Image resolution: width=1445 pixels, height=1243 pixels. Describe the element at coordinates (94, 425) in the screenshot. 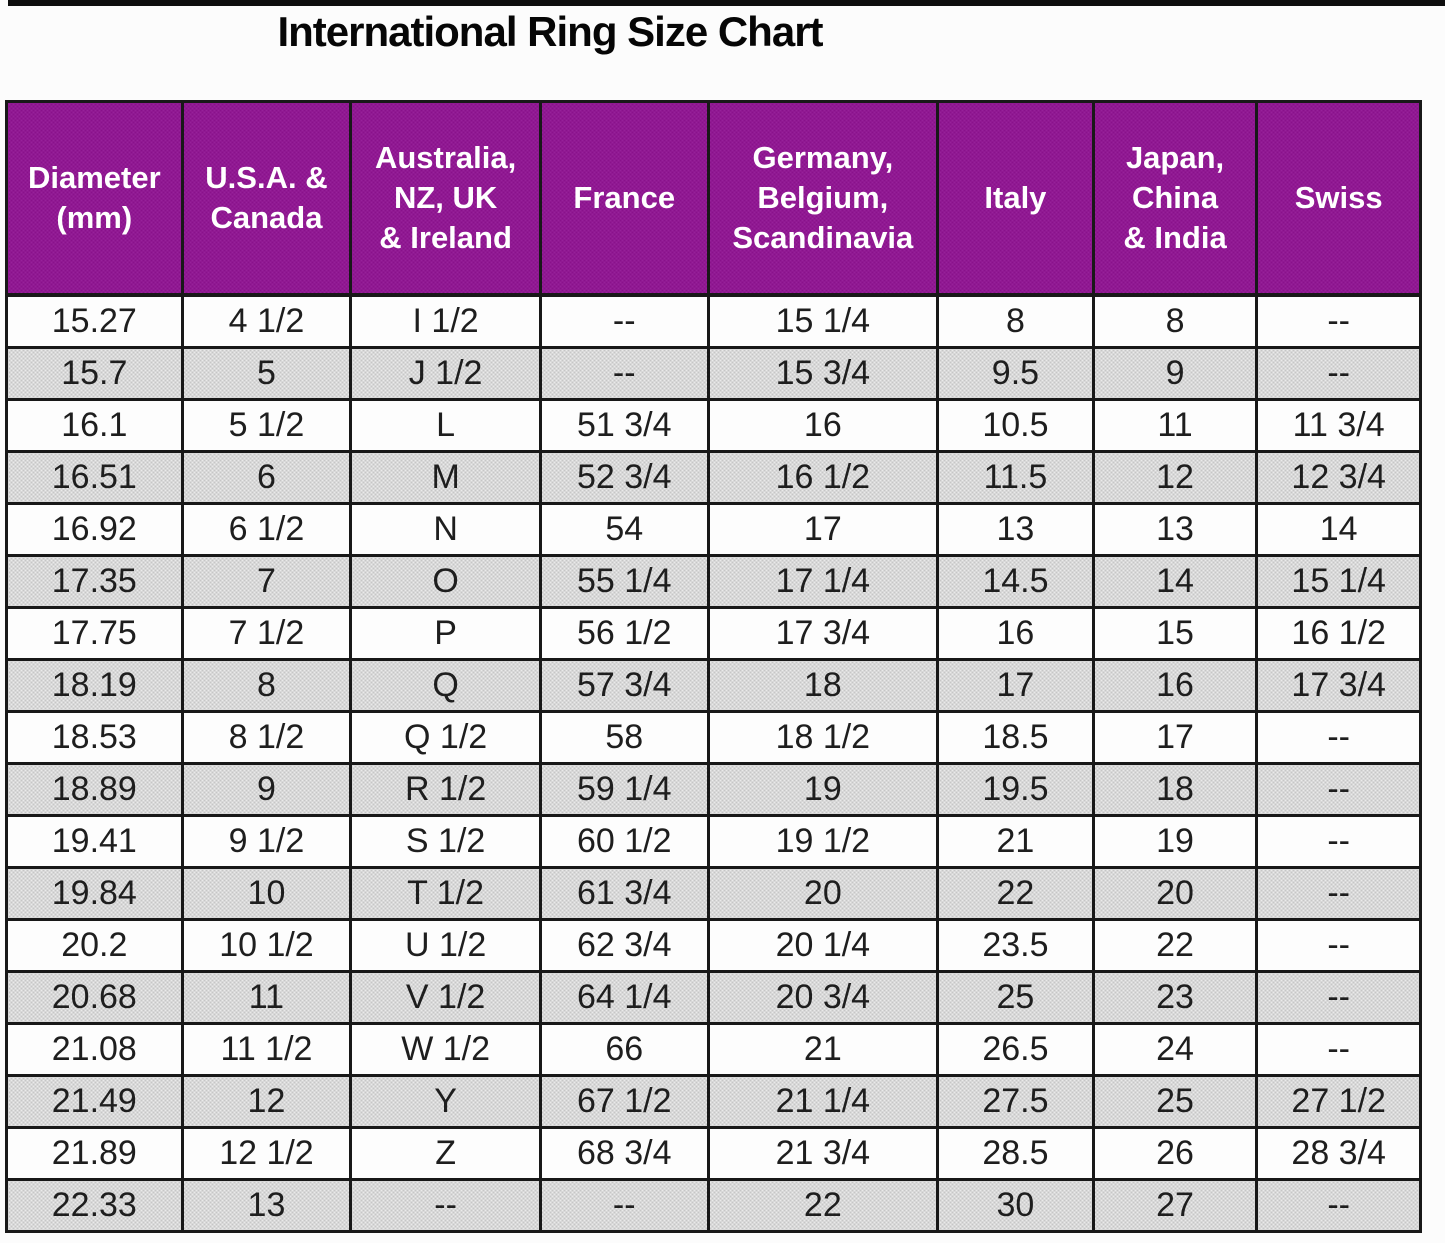

I see `table-cell: 16.1` at that location.